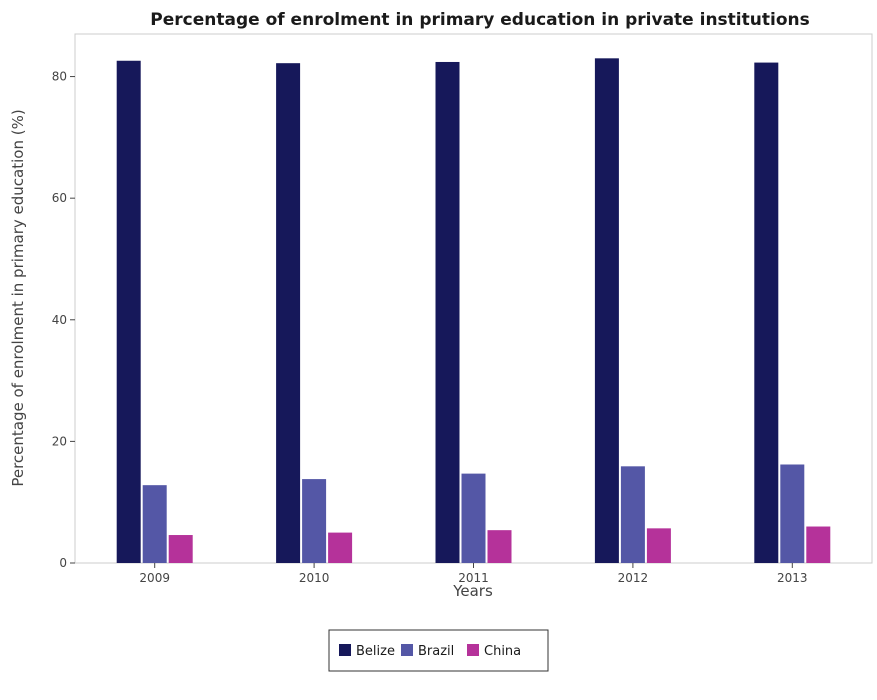 This screenshot has width=877, height=700. What do you see at coordinates (473, 518) in the screenshot?
I see `bar-brazil-2011` at bounding box center [473, 518].